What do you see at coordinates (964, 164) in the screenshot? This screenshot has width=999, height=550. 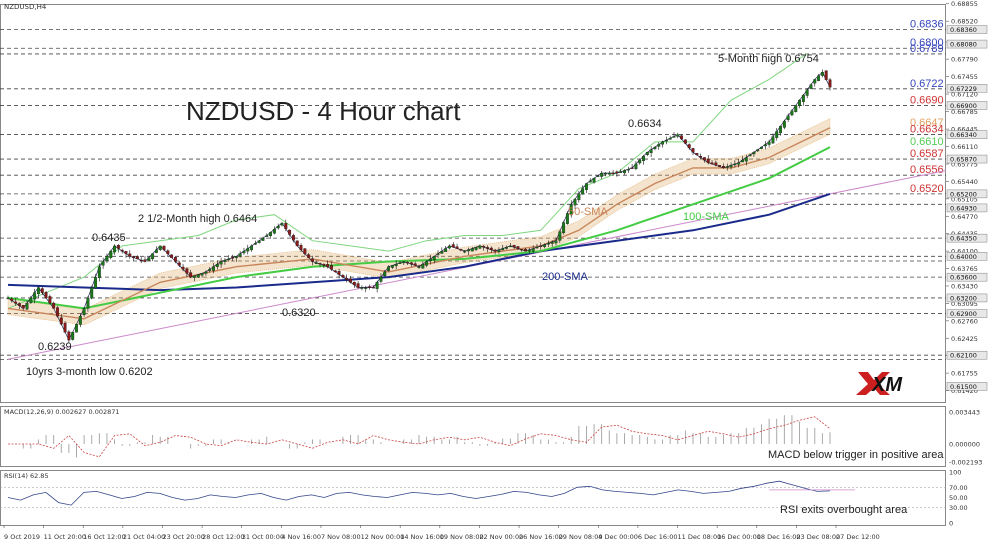 I see `price-axis-label: 0.65775` at bounding box center [964, 164].